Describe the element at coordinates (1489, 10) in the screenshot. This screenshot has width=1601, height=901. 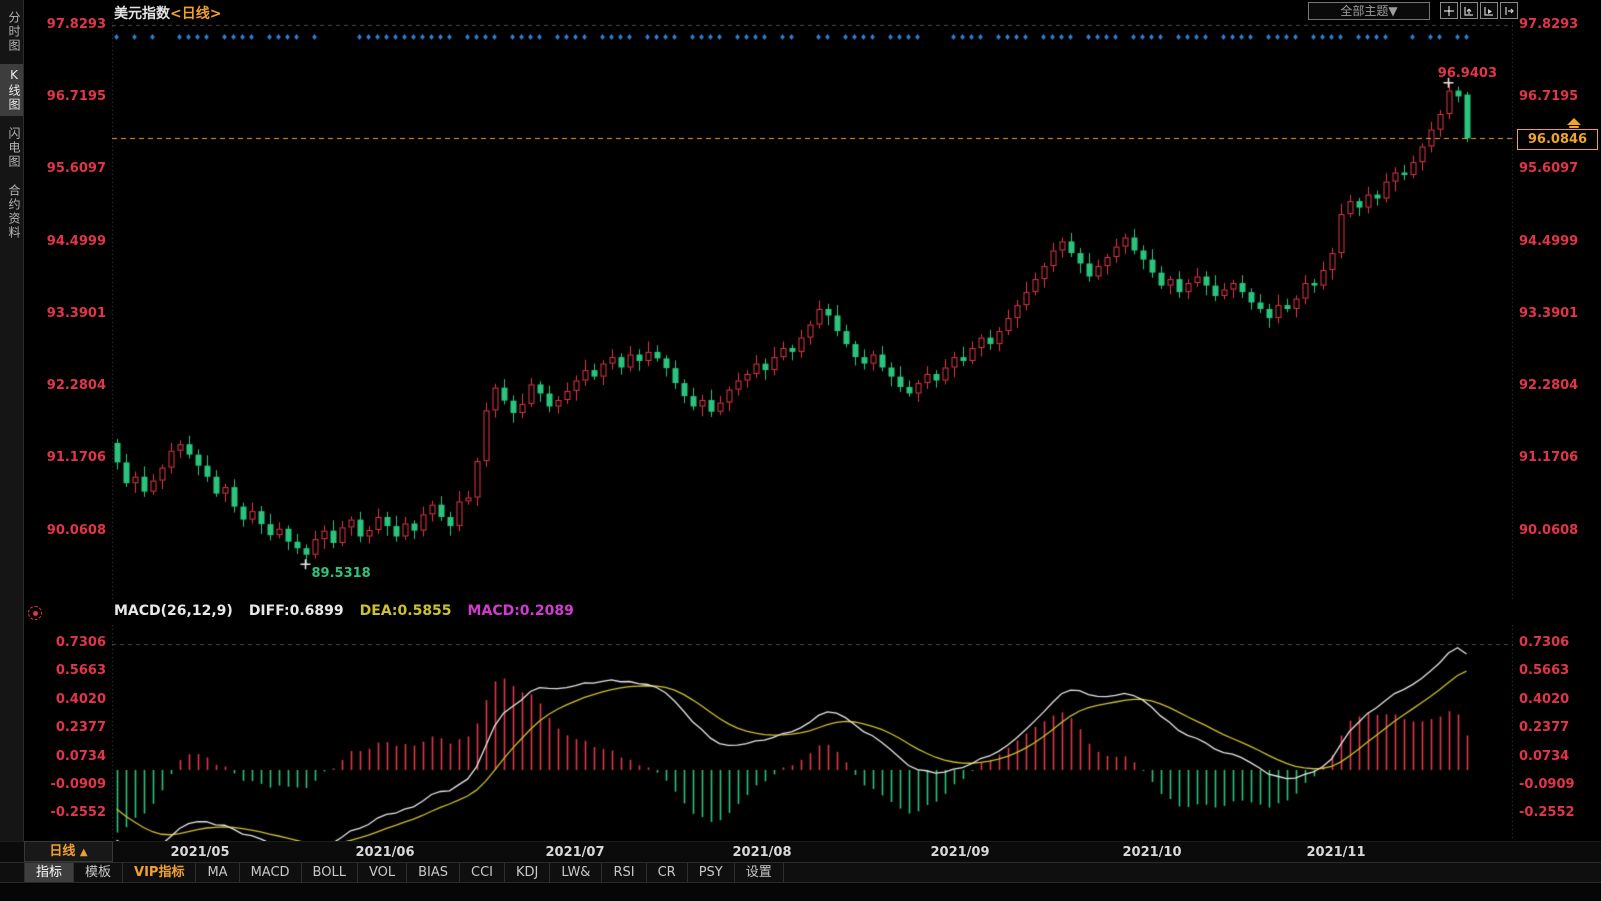
I see `axis-play-icon` at that location.